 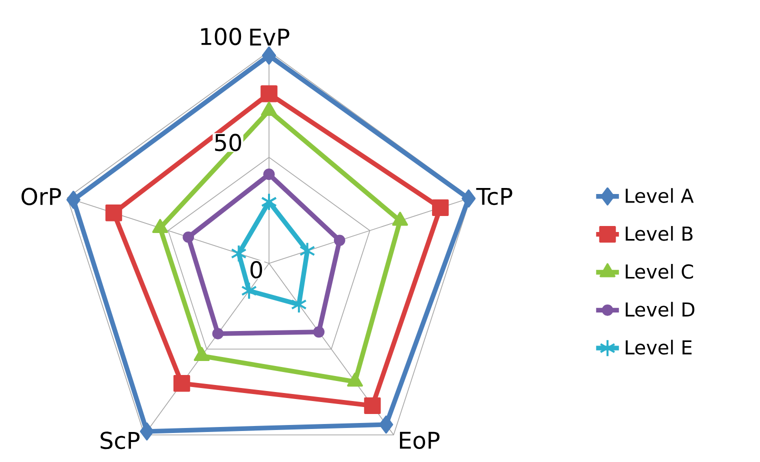 What do you see at coordinates (256, 269) in the screenshot?
I see `y-tick-label: 0` at bounding box center [256, 269].